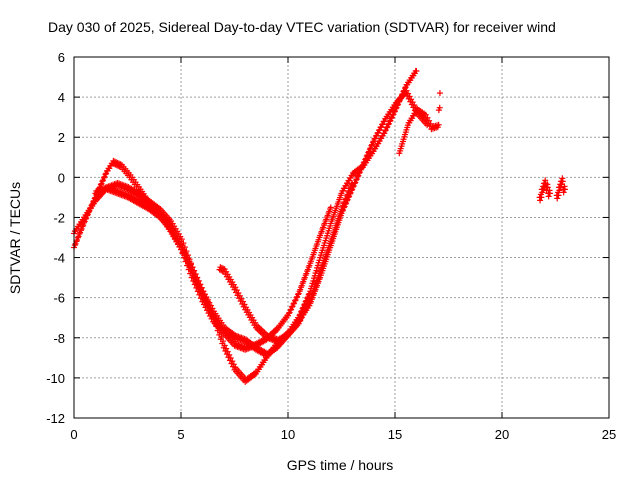 This screenshot has width=640, height=480. Describe the element at coordinates (59, 217) in the screenshot. I see `y-tick-label: -2` at that location.